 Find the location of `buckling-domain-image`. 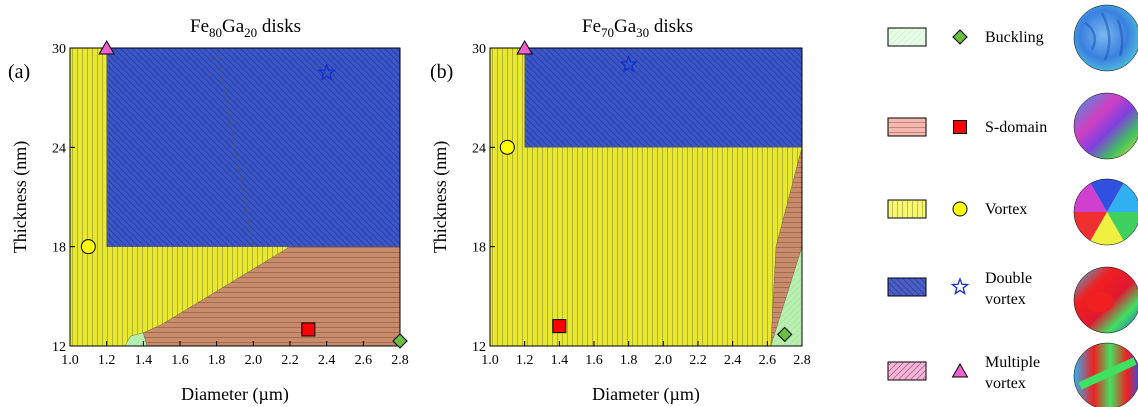

buckling-domain-image is located at coordinates (1105, 38).